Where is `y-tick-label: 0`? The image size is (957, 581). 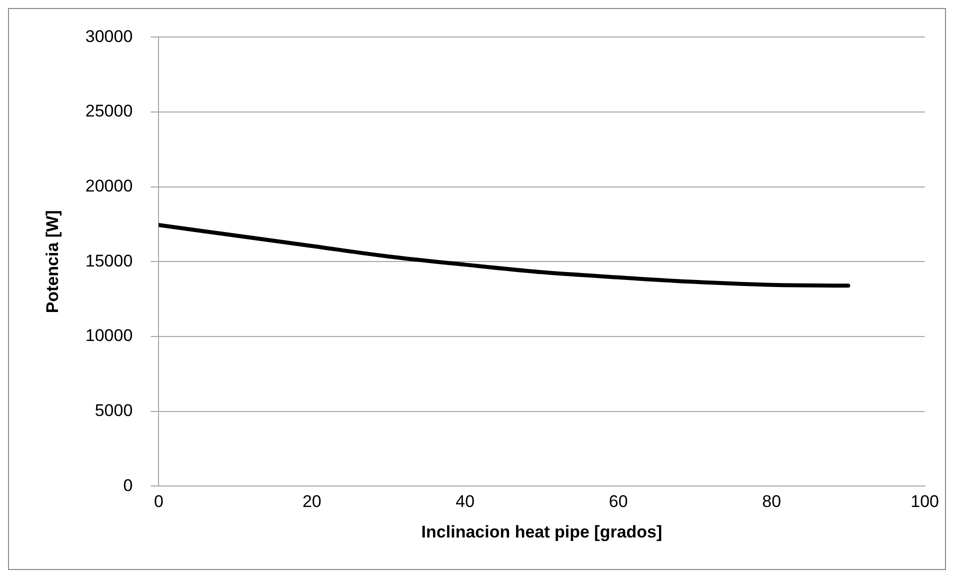 y-tick-label: 0 is located at coordinates (128, 485).